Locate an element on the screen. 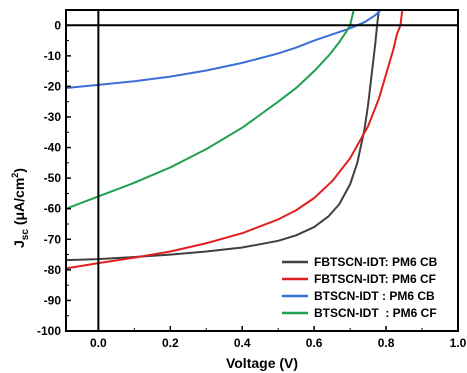  y-axis-title-end: ) is located at coordinates (19, 170).